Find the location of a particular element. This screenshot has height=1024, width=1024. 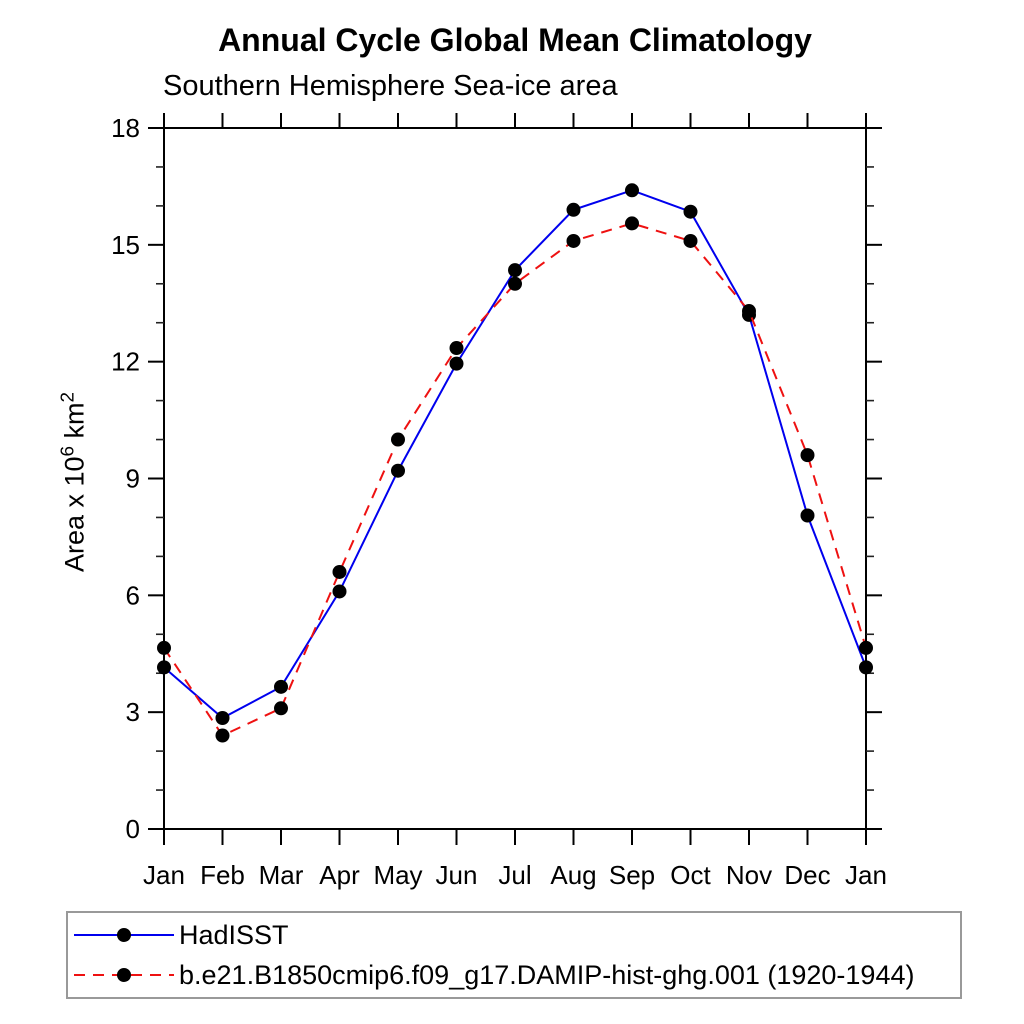

x-tick-label: Jul is located at coordinates (514, 875).